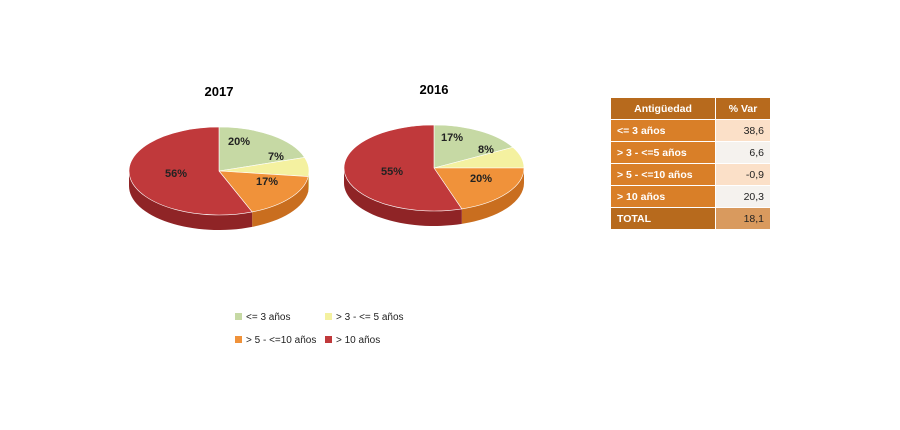  What do you see at coordinates (176, 174) in the screenshot?
I see `pie-2017-label-3: 56%` at bounding box center [176, 174].